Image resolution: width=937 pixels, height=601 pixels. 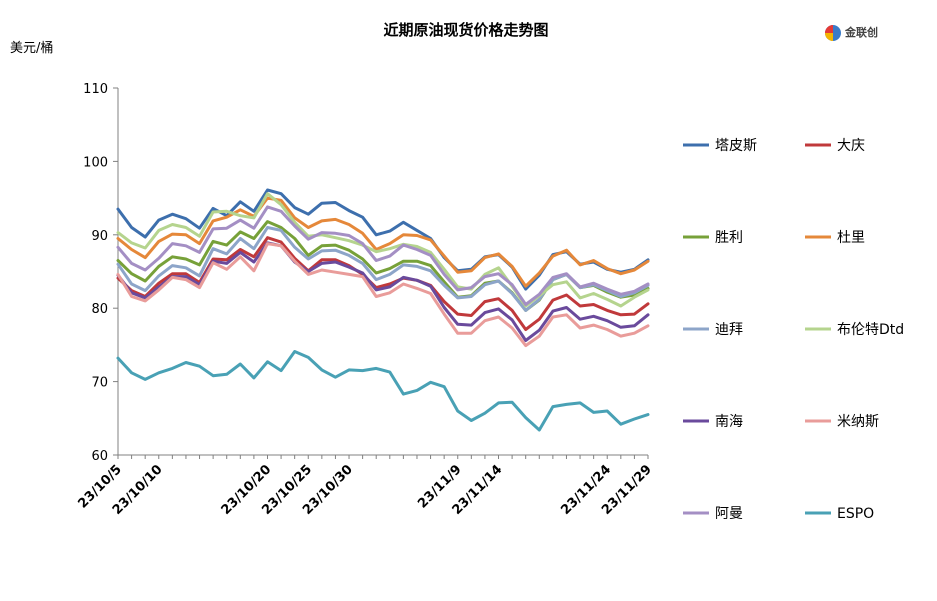 What do you see at coordinates (858, 422) in the screenshot?
I see `legend-label: 米纳斯` at bounding box center [858, 422].